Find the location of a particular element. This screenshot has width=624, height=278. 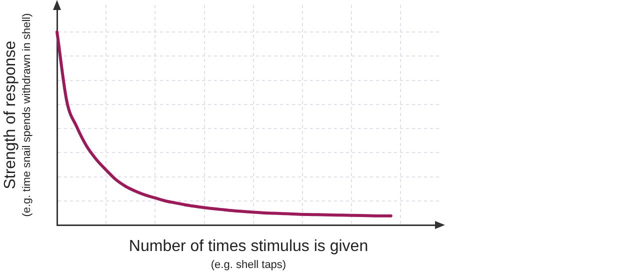

y-axis-title: Strength of response is located at coordinates (11, 116).